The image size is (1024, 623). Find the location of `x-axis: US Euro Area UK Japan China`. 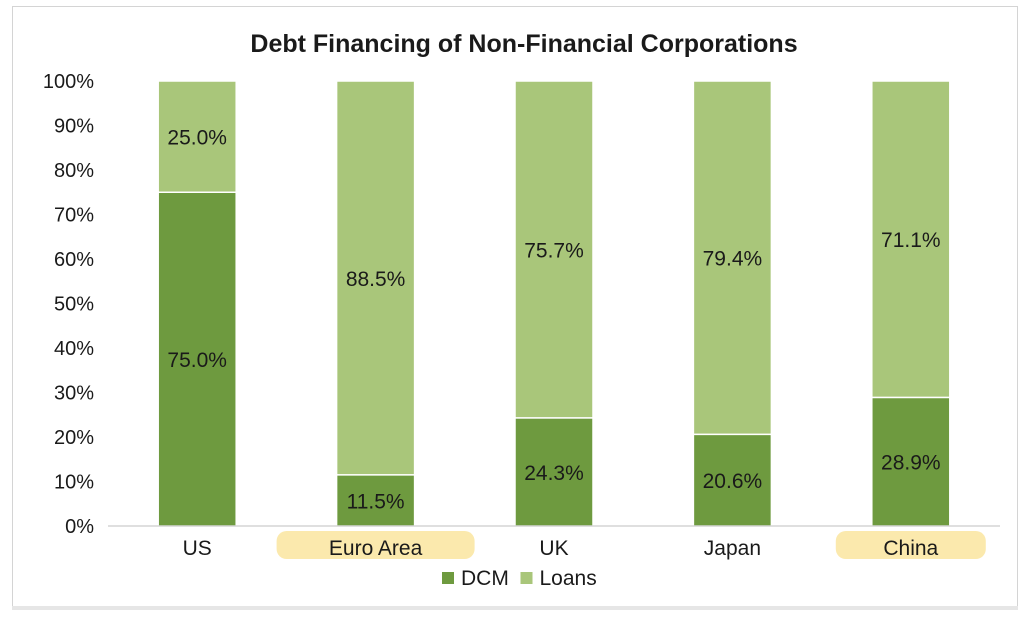

x-axis: US Euro Area UK Japan China is located at coordinates (554, 542).